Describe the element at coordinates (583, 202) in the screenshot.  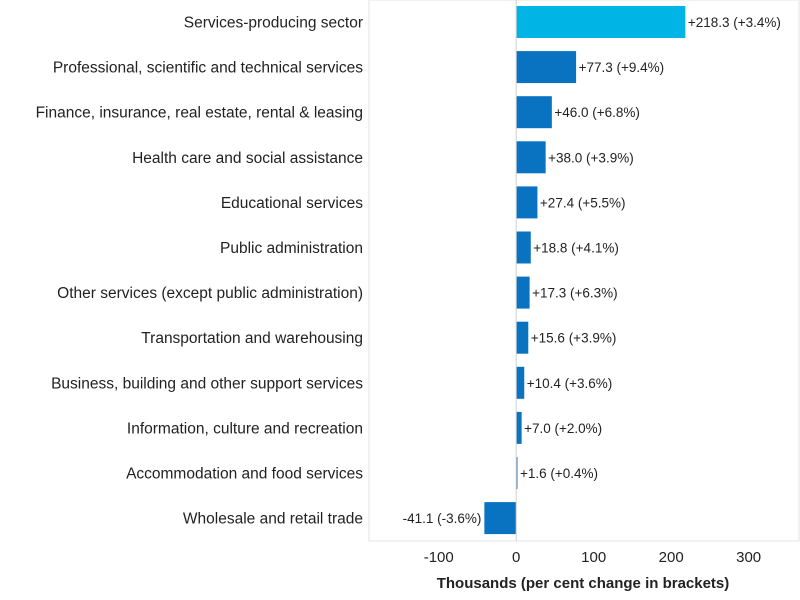
I see `data-label: +27.4 (+5.5%)` at that location.